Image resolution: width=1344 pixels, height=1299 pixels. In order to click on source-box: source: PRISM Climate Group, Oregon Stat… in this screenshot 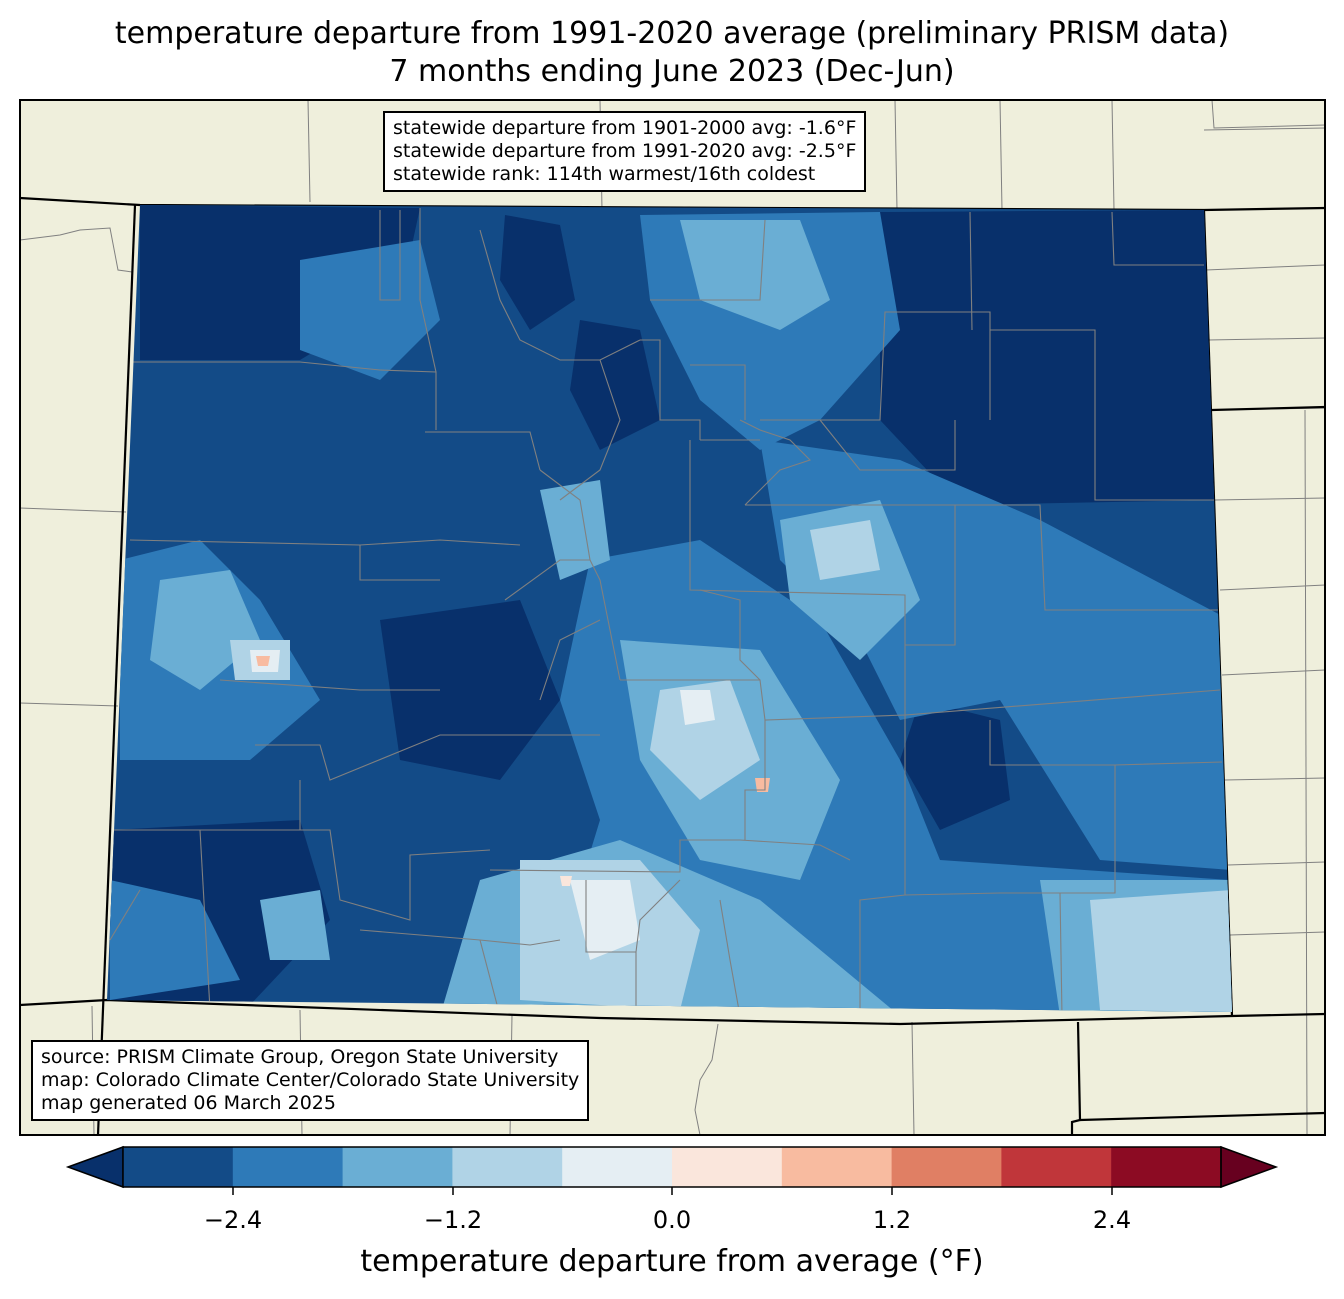, I will do `click(310, 1080)`.